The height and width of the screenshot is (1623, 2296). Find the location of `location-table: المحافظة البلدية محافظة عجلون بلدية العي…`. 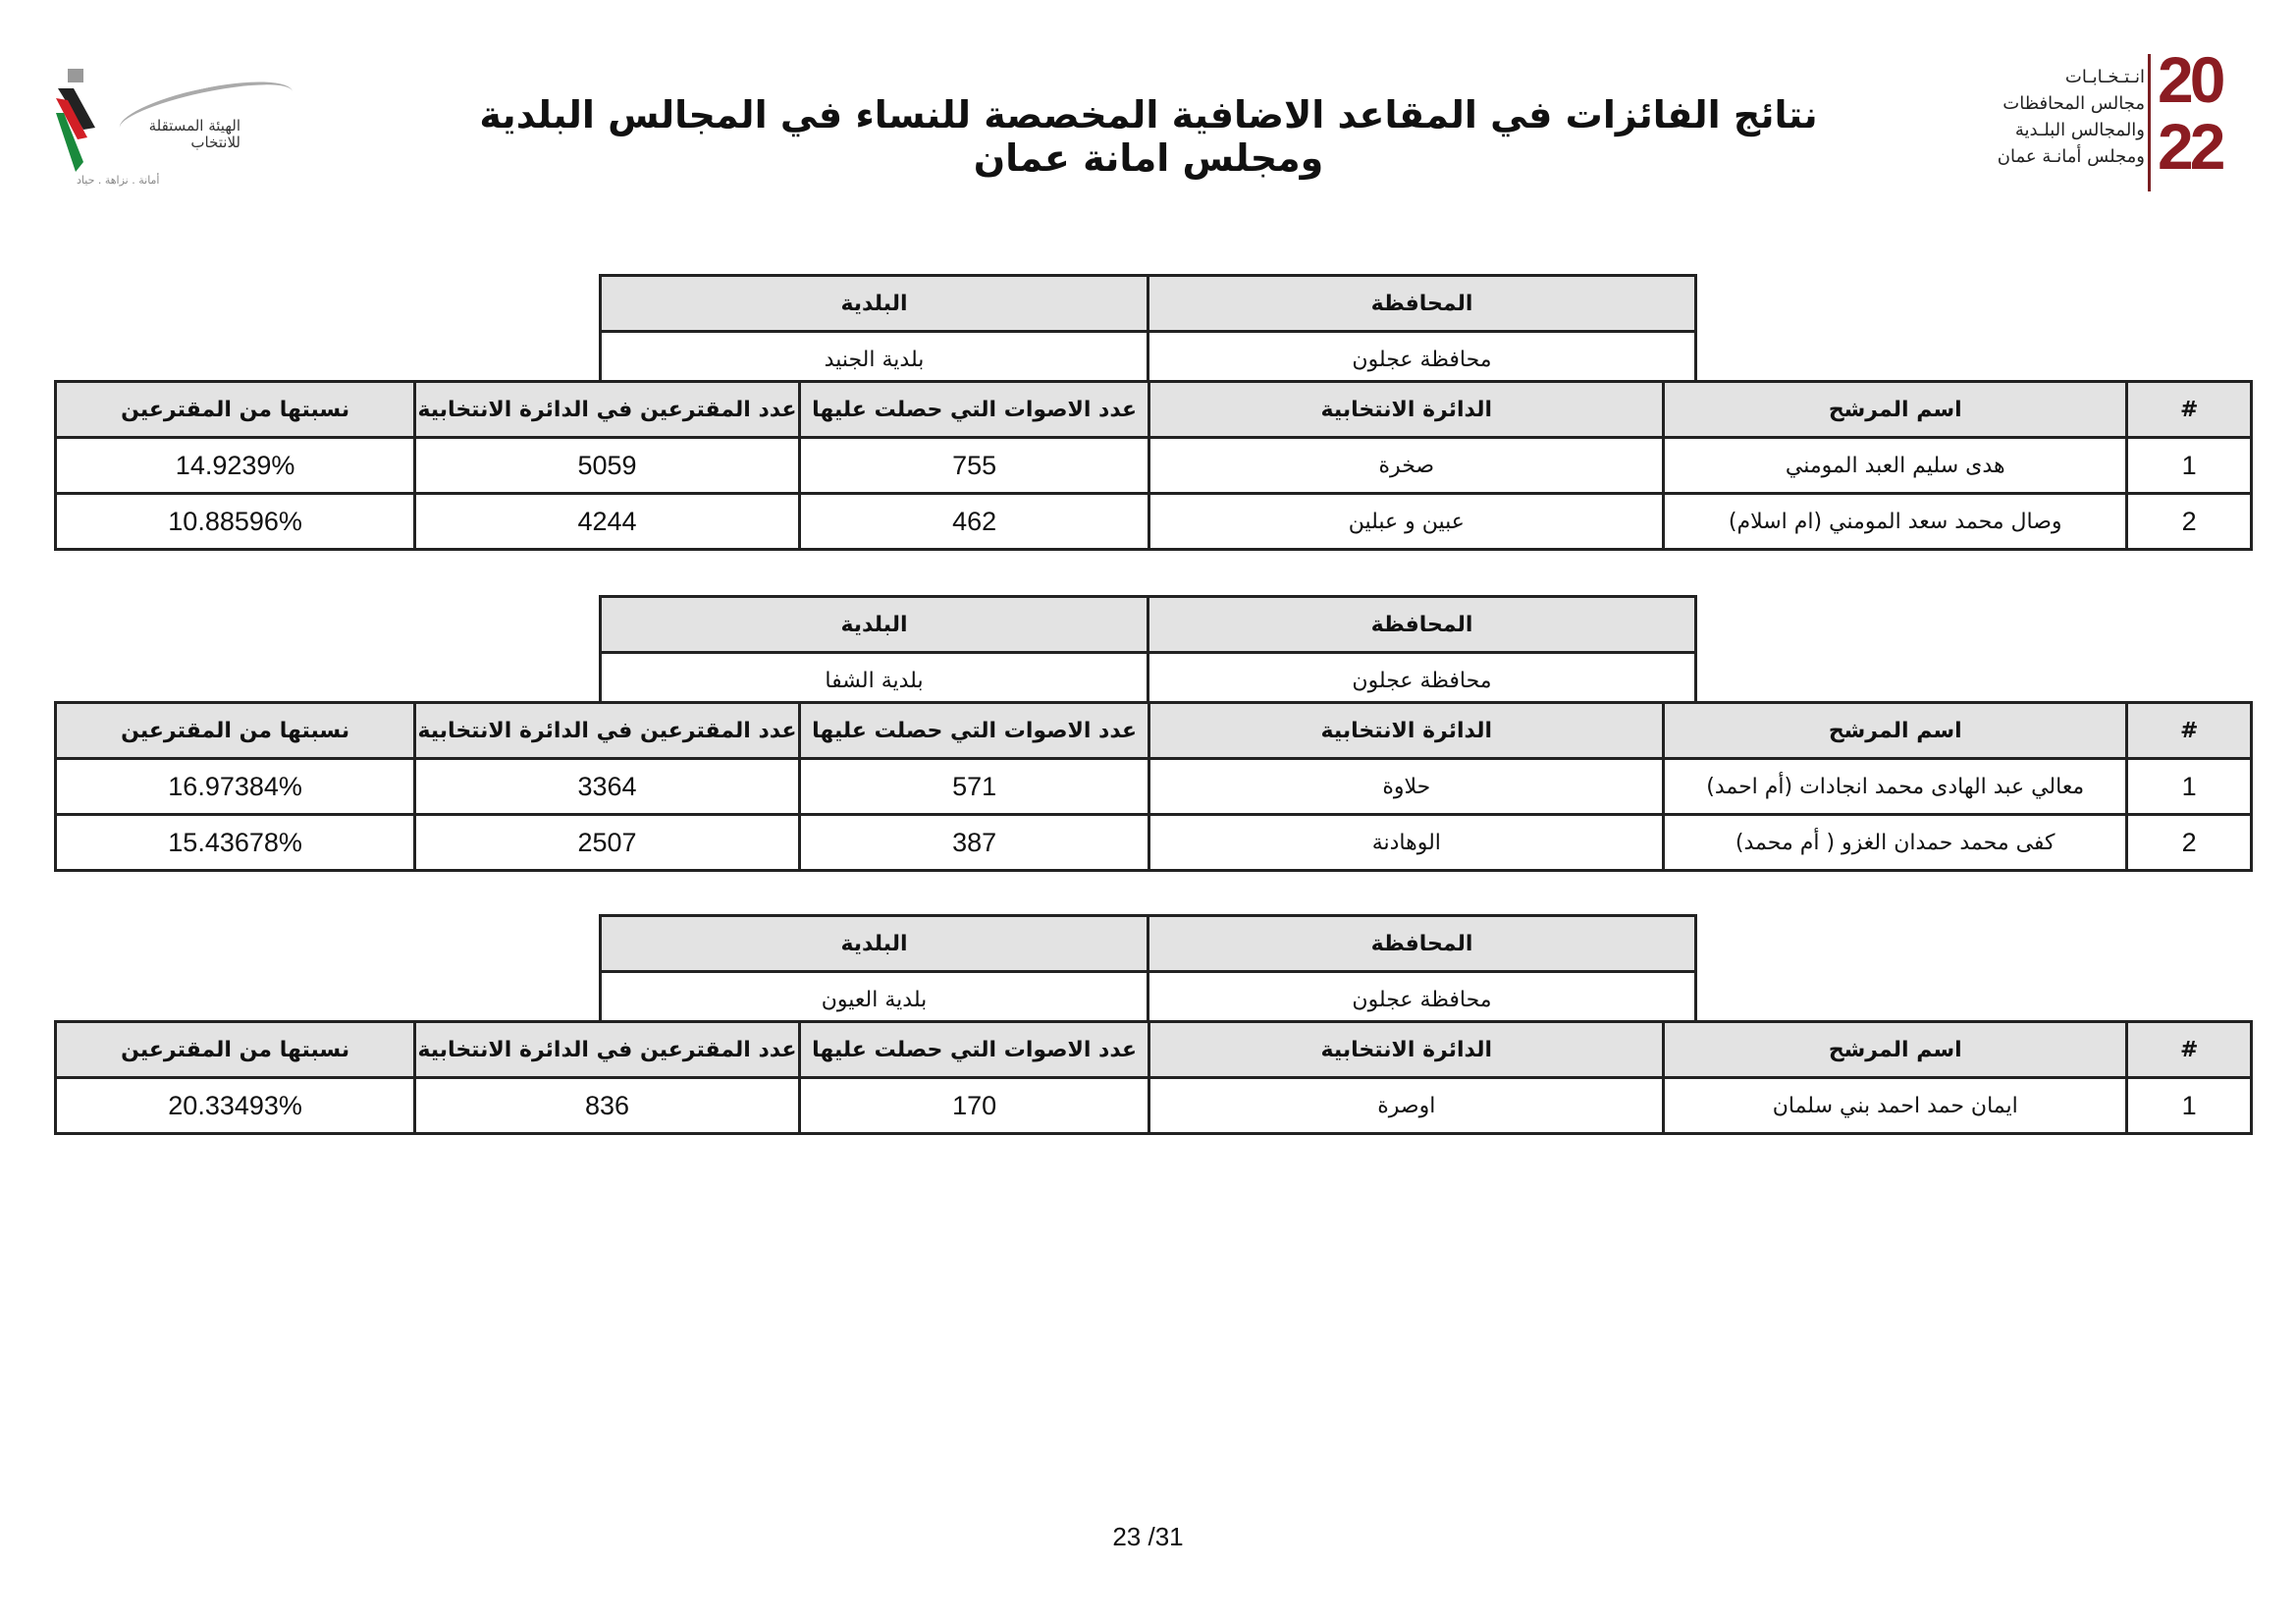

location-table: المحافظة البلدية محافظة عجلون بلدية العي… is located at coordinates (1148, 971).